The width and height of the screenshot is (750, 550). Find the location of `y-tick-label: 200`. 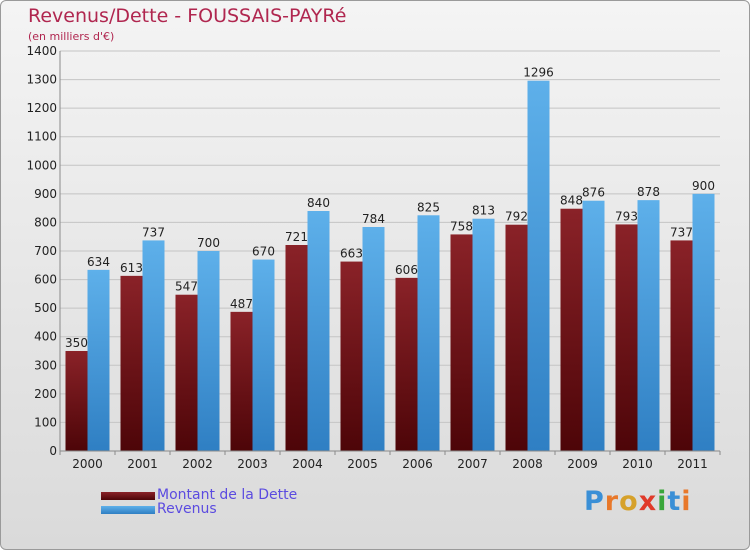

y-tick-label: 200 is located at coordinates (45, 394).